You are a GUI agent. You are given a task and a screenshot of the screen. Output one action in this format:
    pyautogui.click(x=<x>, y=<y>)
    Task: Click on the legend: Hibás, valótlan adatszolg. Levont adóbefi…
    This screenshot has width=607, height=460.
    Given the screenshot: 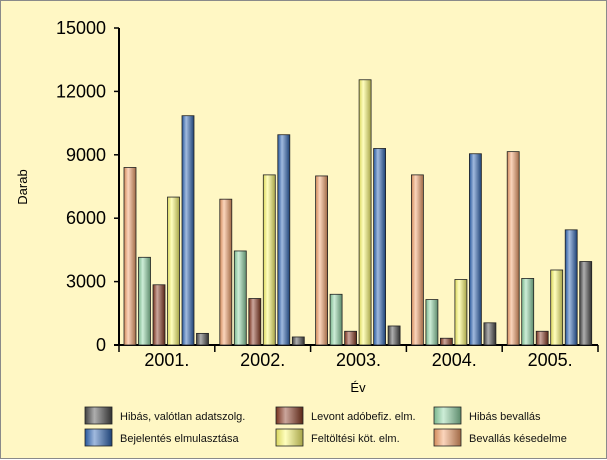 What is the action you would take?
    pyautogui.click(x=325, y=426)
    